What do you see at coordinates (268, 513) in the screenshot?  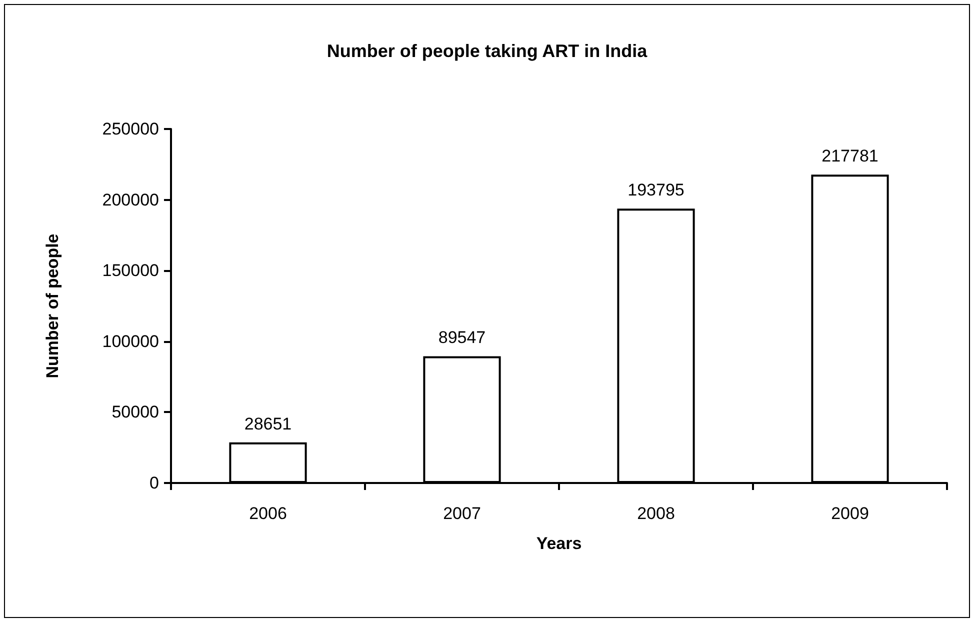 I see `x-tick-label: 2006` at bounding box center [268, 513].